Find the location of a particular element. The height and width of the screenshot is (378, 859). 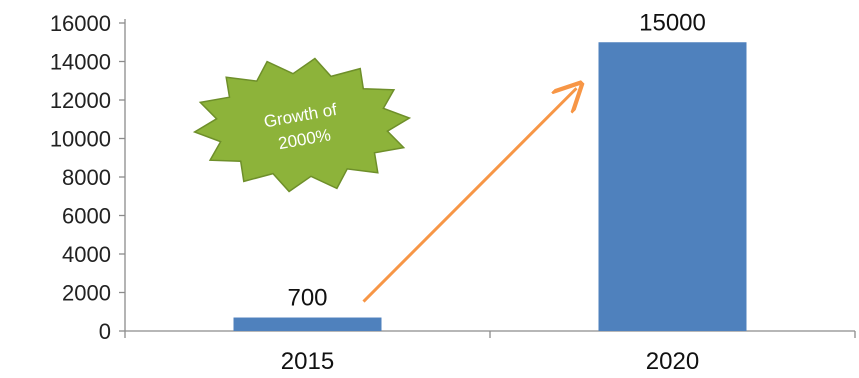

growth-burst-shape is located at coordinates (302, 125).